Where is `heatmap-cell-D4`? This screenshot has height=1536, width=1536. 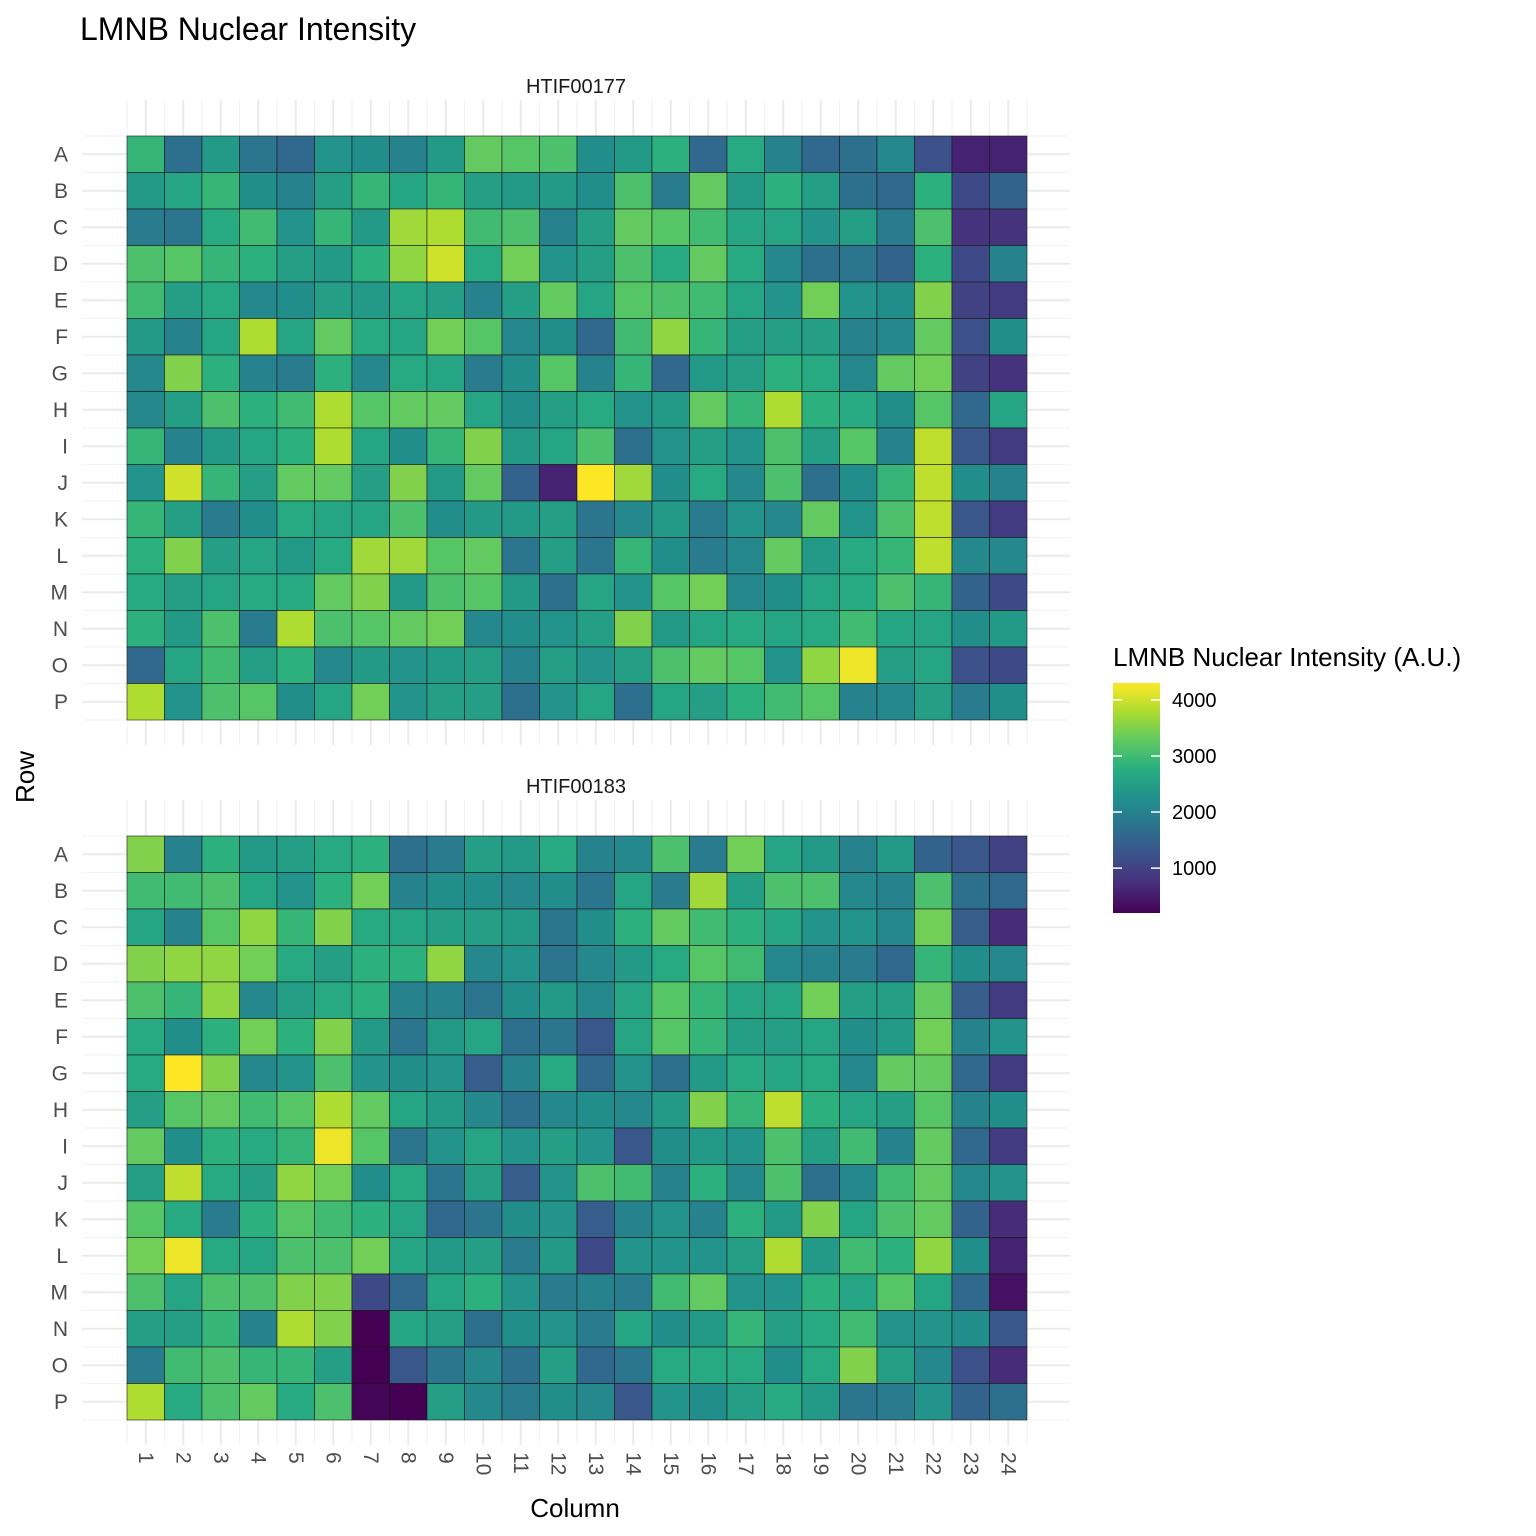 heatmap-cell-D4 is located at coordinates (258, 964).